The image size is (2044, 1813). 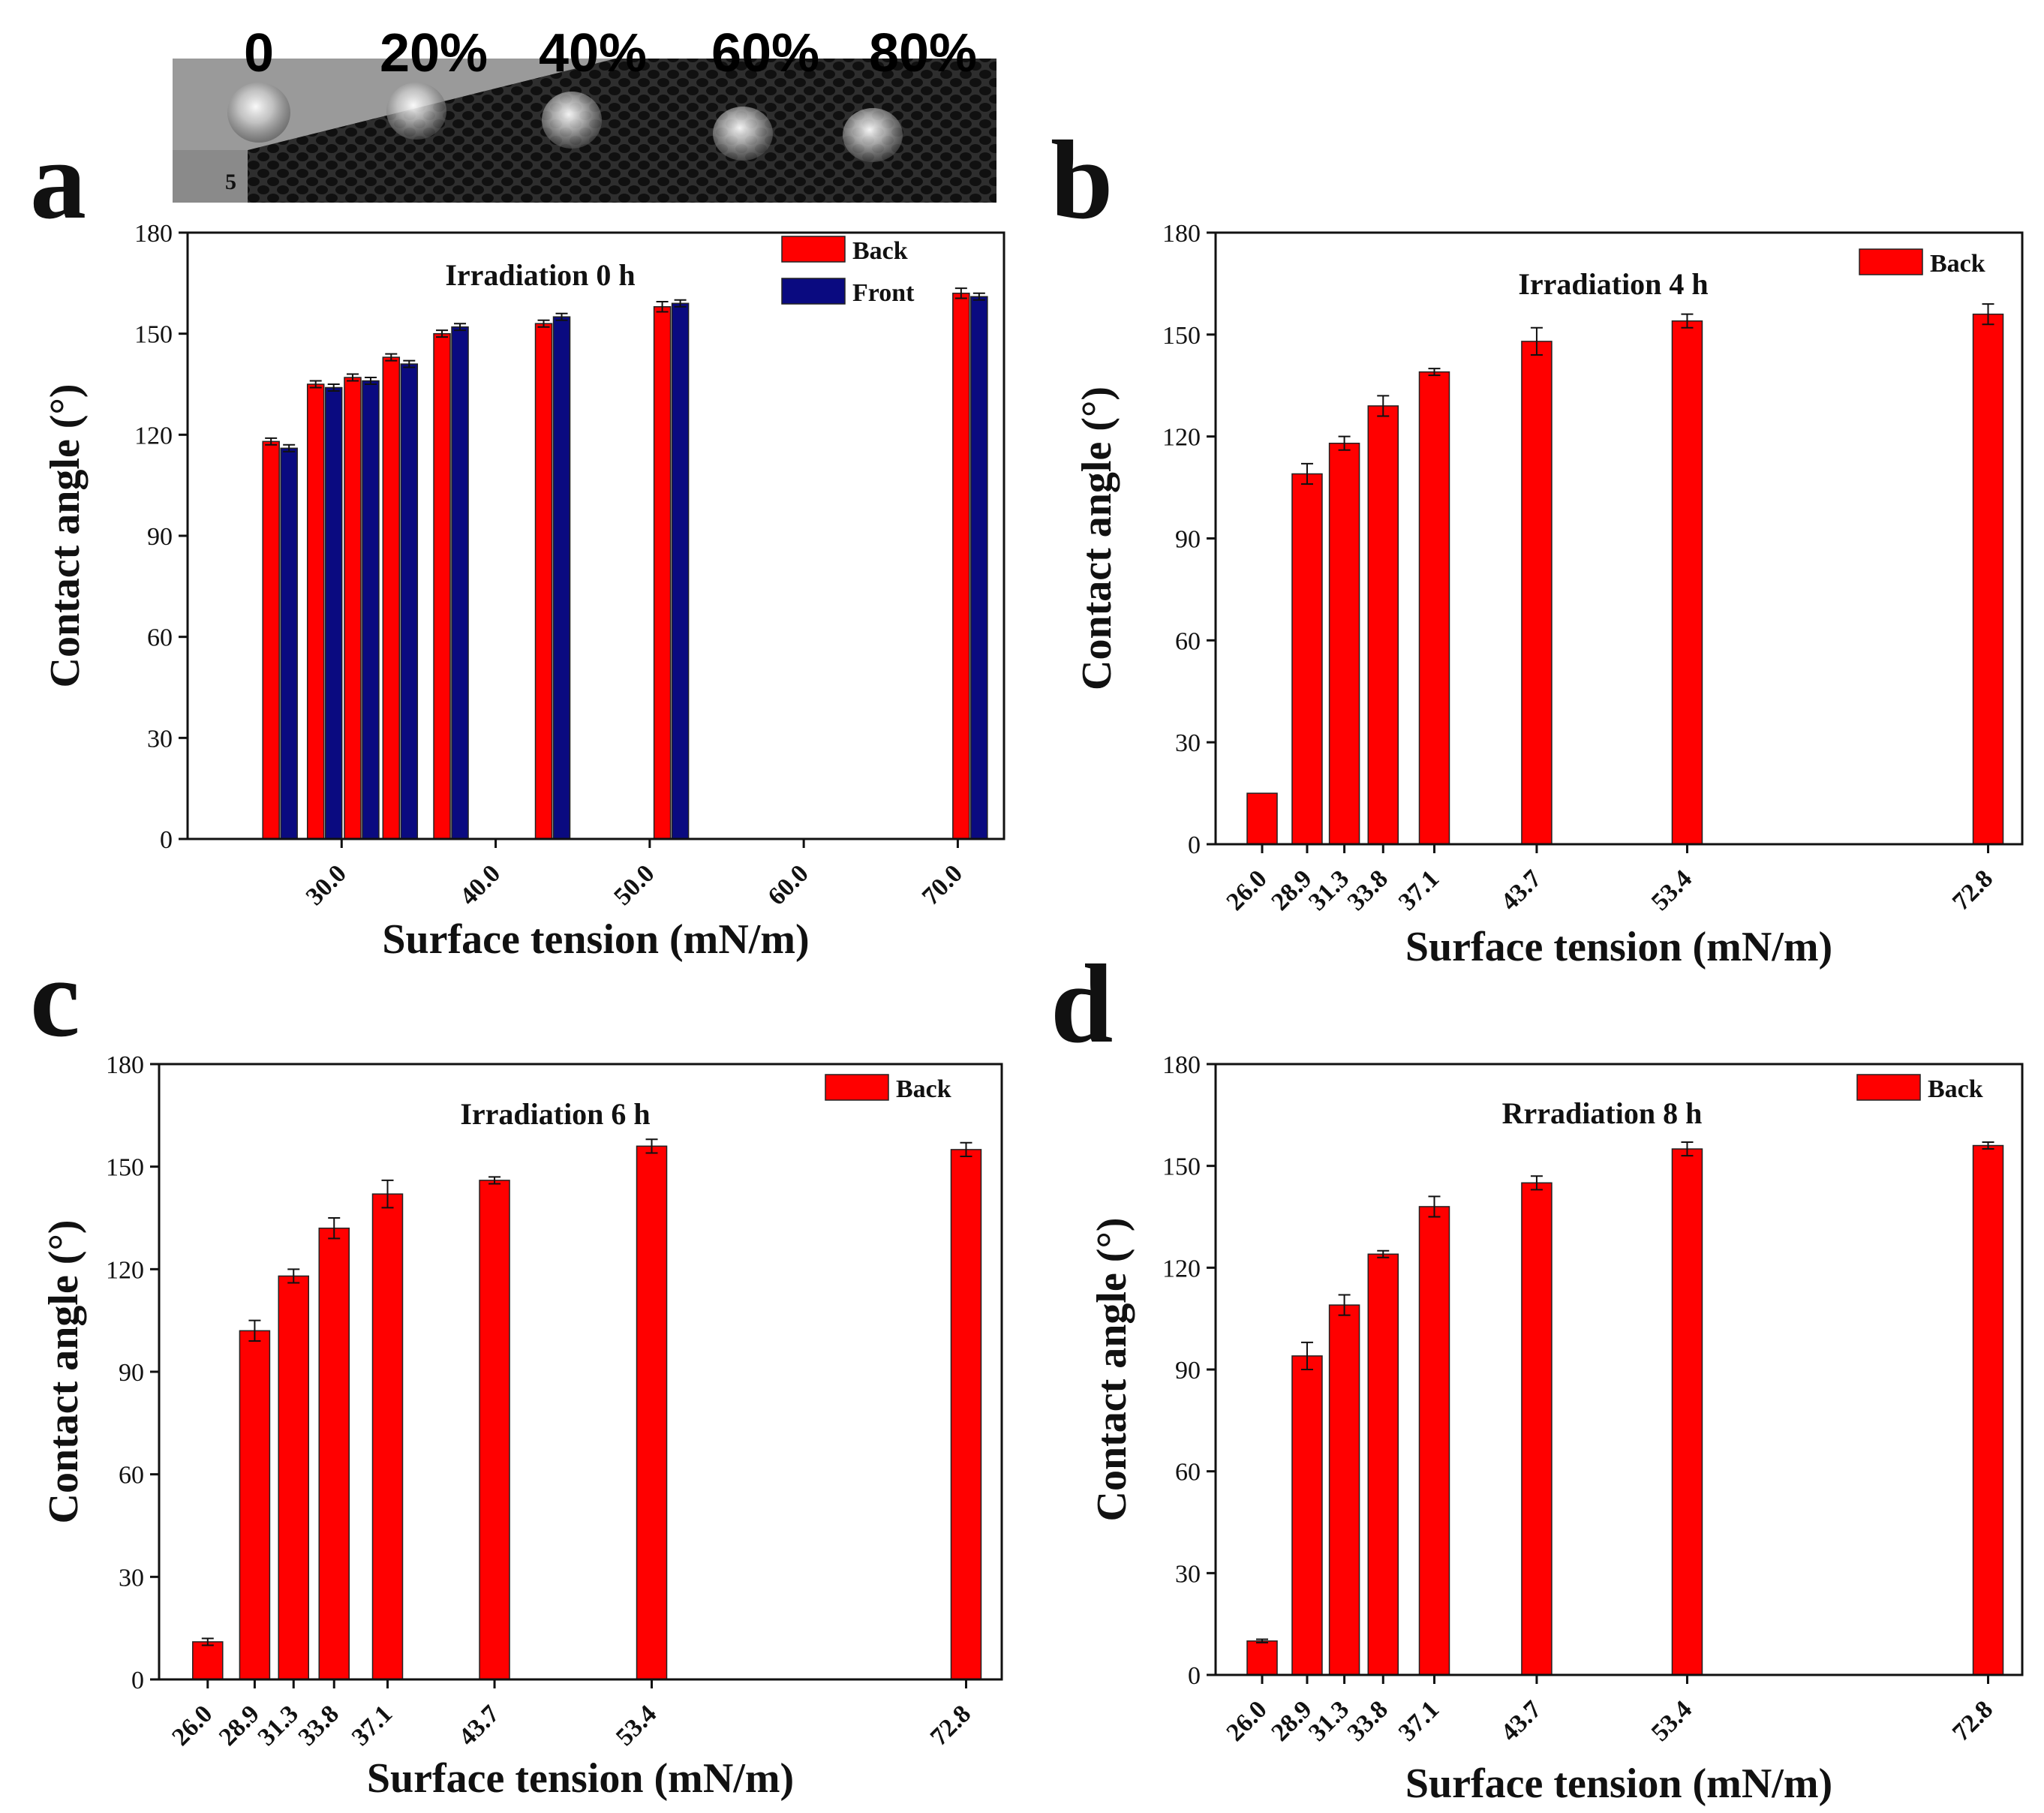 What do you see at coordinates (259, 53) in the screenshot?
I see `concentration-label-0: 0` at bounding box center [259, 53].